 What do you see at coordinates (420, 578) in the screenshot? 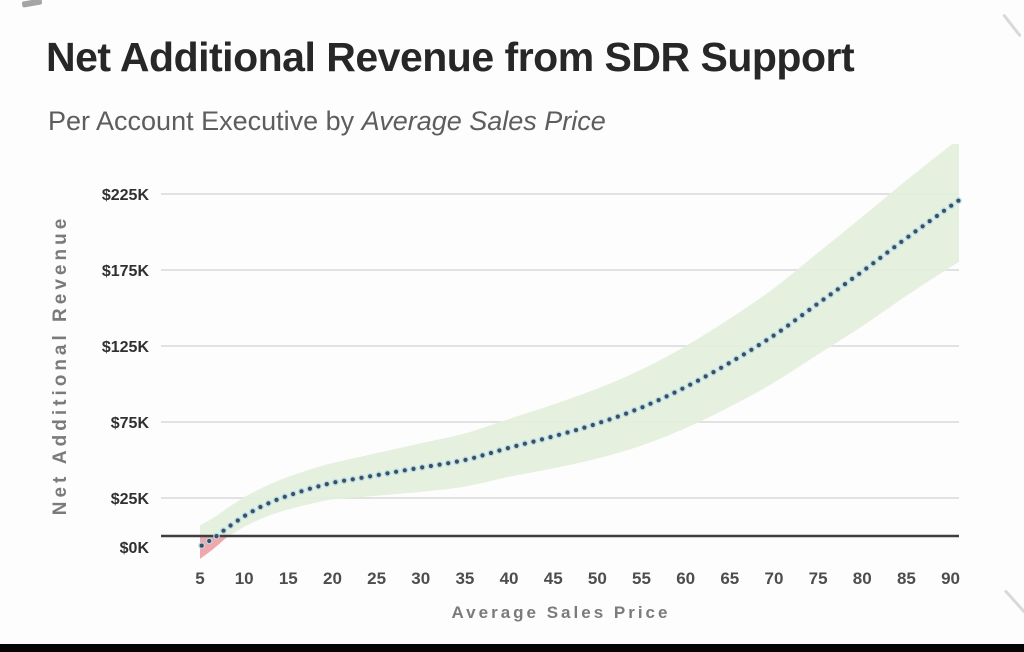
I see `x-tick-label-30: 30` at bounding box center [420, 578].